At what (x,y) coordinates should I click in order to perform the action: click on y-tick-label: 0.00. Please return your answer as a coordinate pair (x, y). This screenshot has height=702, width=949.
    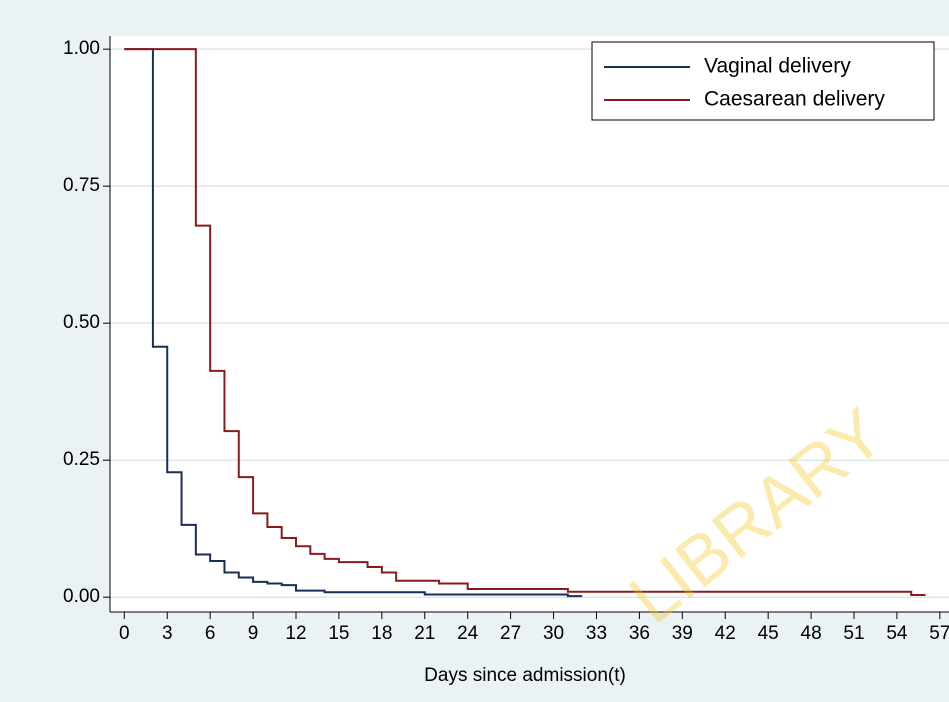
    Looking at the image, I should click on (81, 596).